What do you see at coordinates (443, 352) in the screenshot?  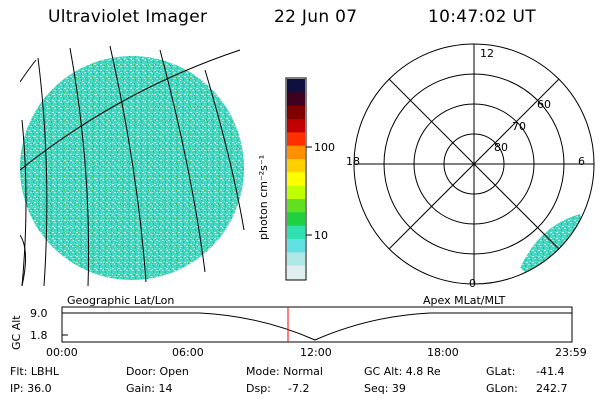 I see `orbit-xtick-1800: 18:00` at bounding box center [443, 352].